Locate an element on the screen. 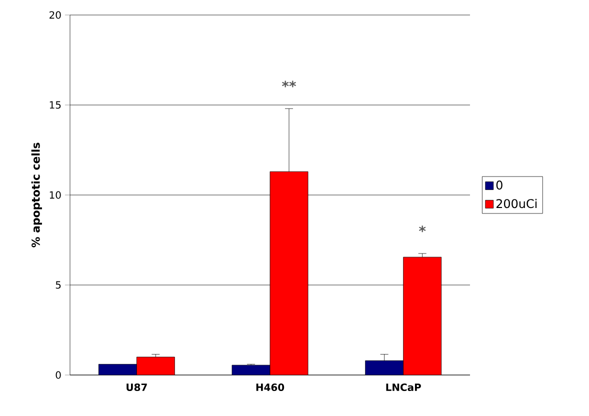 This screenshot has width=589, height=416. legend-label: 0 is located at coordinates (499, 185).